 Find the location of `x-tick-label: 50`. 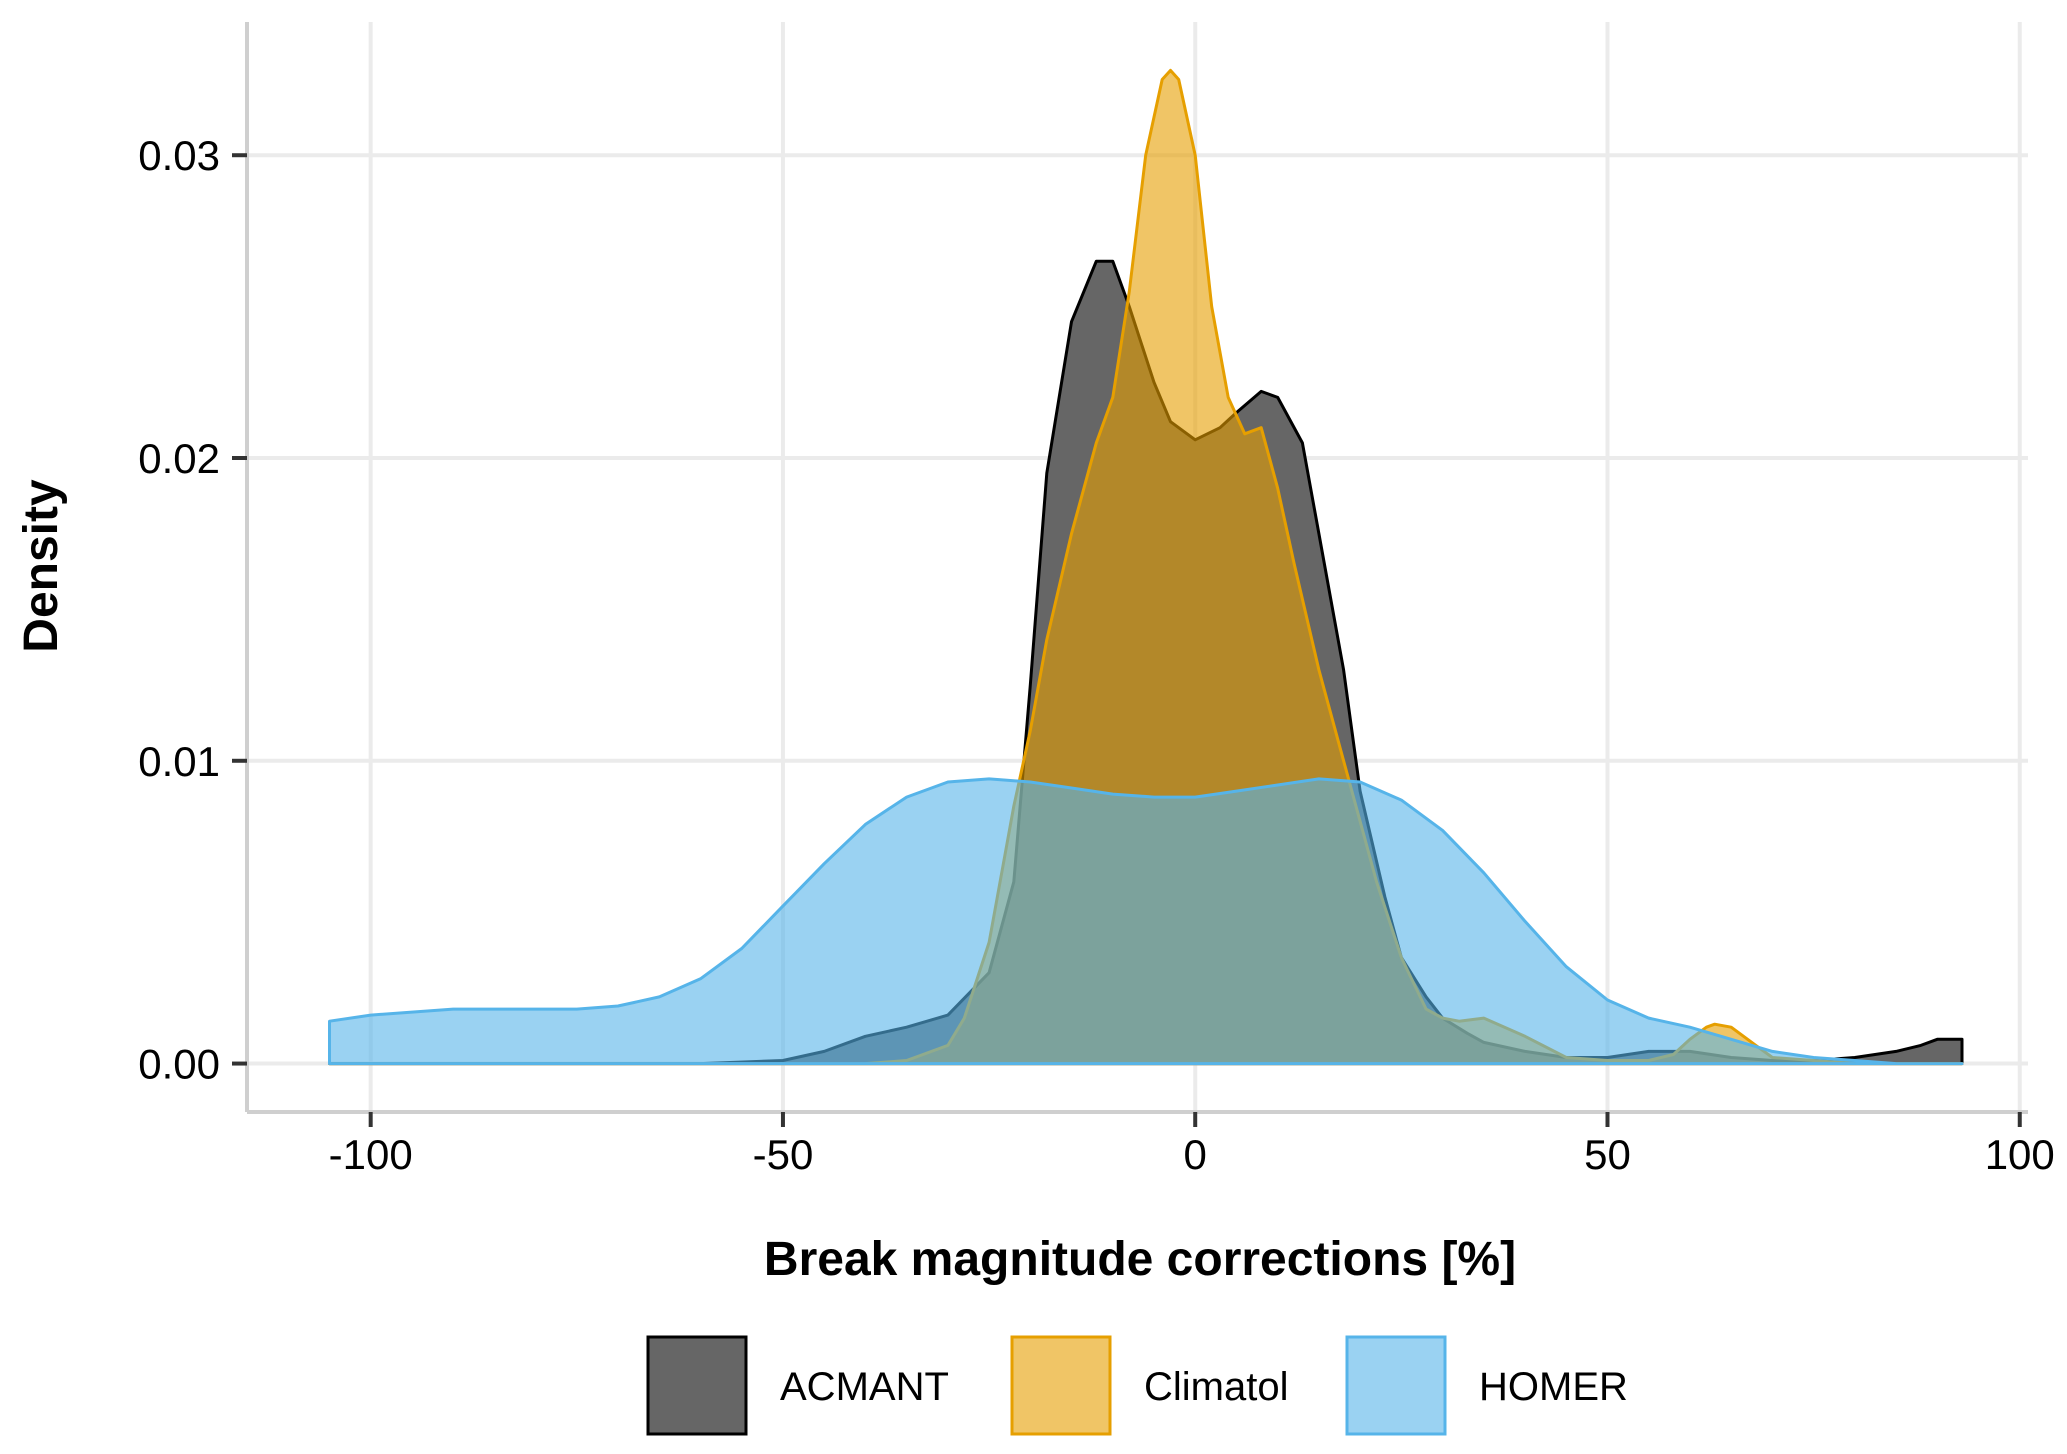

x-tick-label: 50 is located at coordinates (1607, 1154).